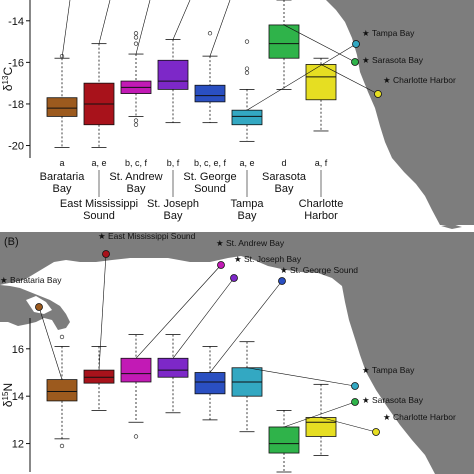  What do you see at coordinates (31, 280) in the screenshot?
I see `map-label-barataria-bay: ★ Barataria Bay` at bounding box center [31, 280].